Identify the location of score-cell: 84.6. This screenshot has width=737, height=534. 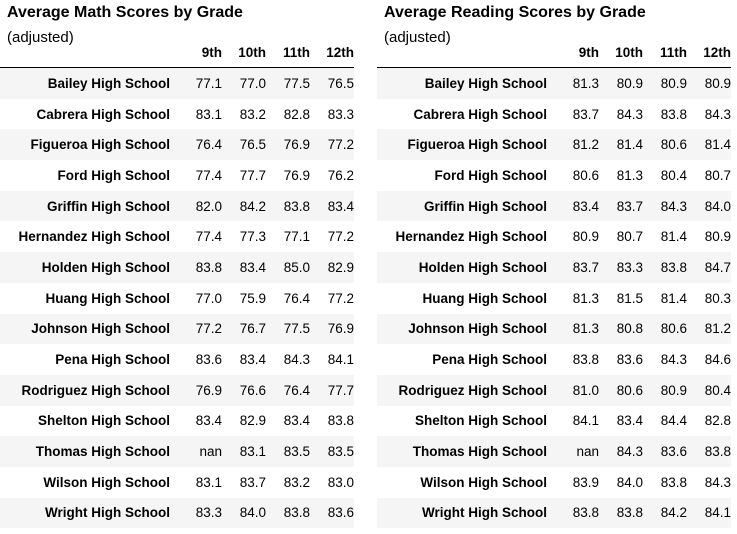
(717, 360).